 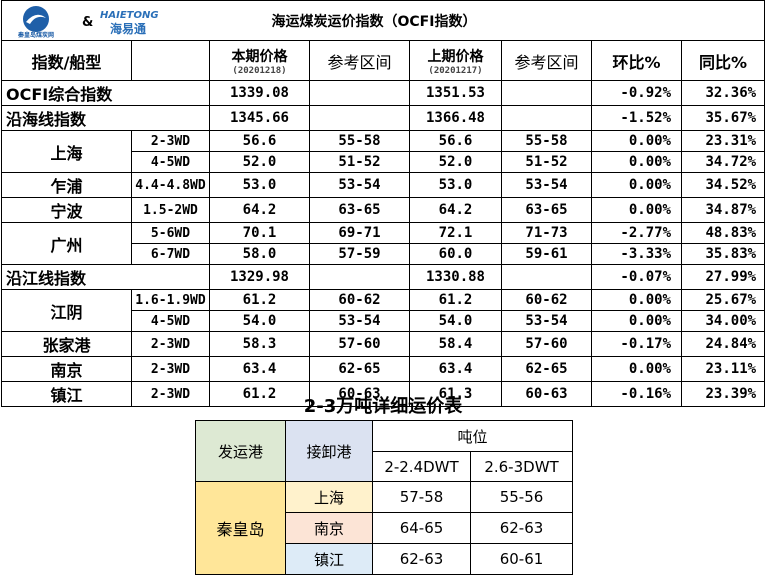 I want to click on previous-price: 61.3, so click(x=455, y=394).